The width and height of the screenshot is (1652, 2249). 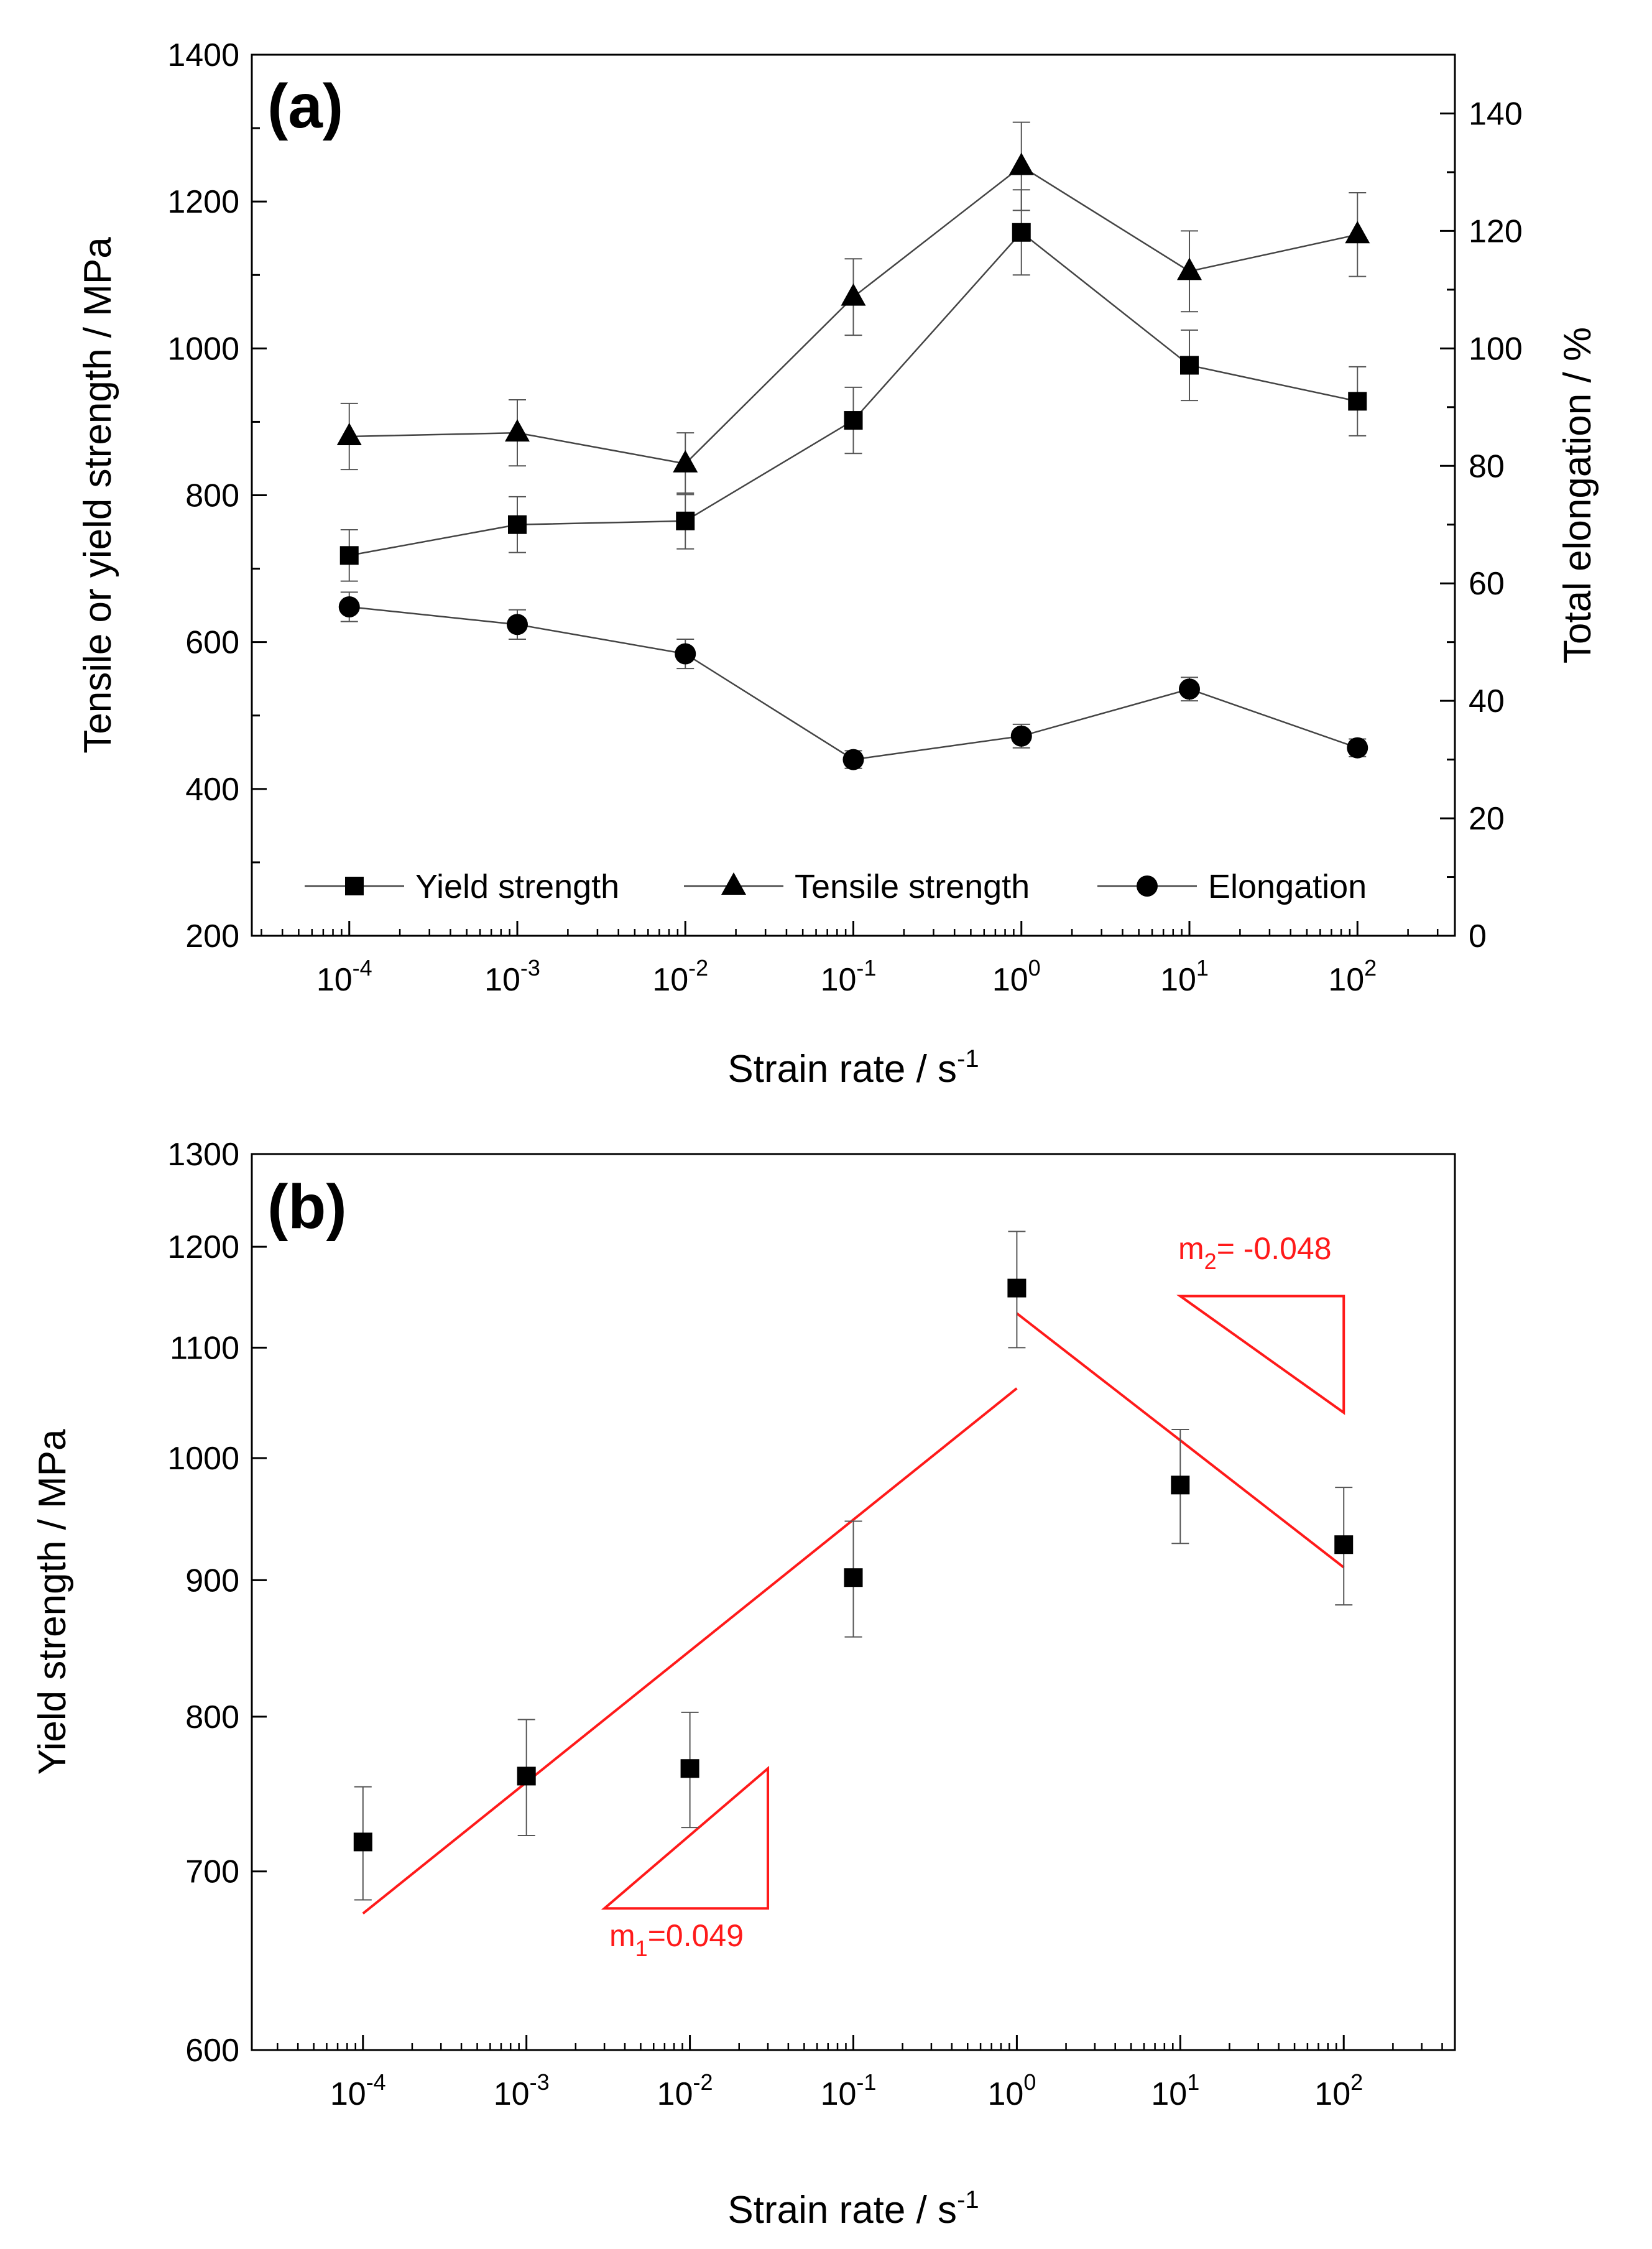 I want to click on panel-label: (b), so click(x=307, y=1207).